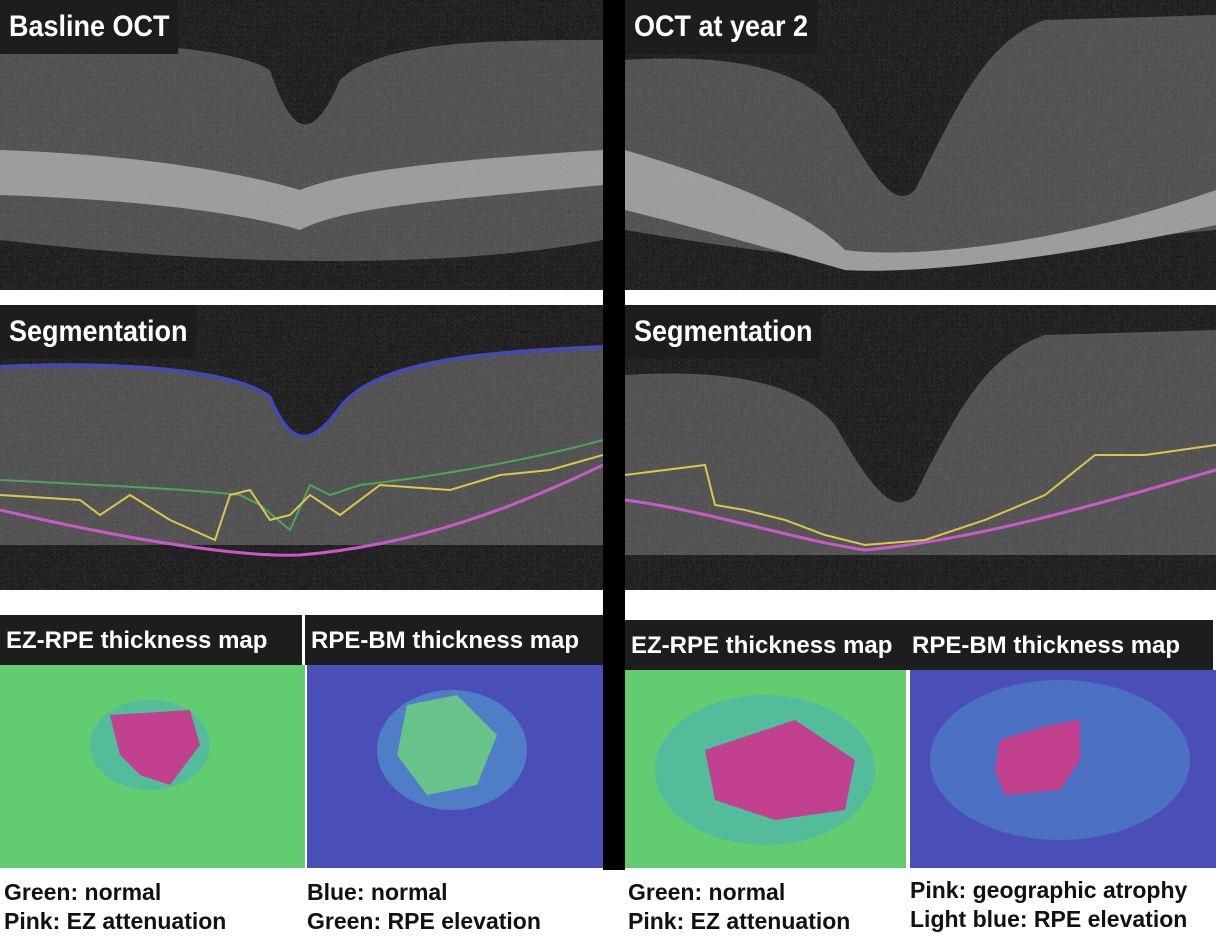 This screenshot has width=1216, height=944. I want to click on year2-oct-image: OCT at year 2, so click(920, 145).